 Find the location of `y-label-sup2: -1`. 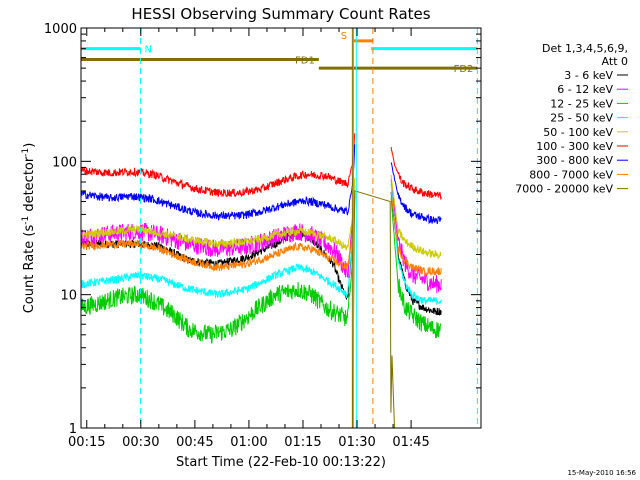

y-label-sup2: -1 is located at coordinates (26, 152).